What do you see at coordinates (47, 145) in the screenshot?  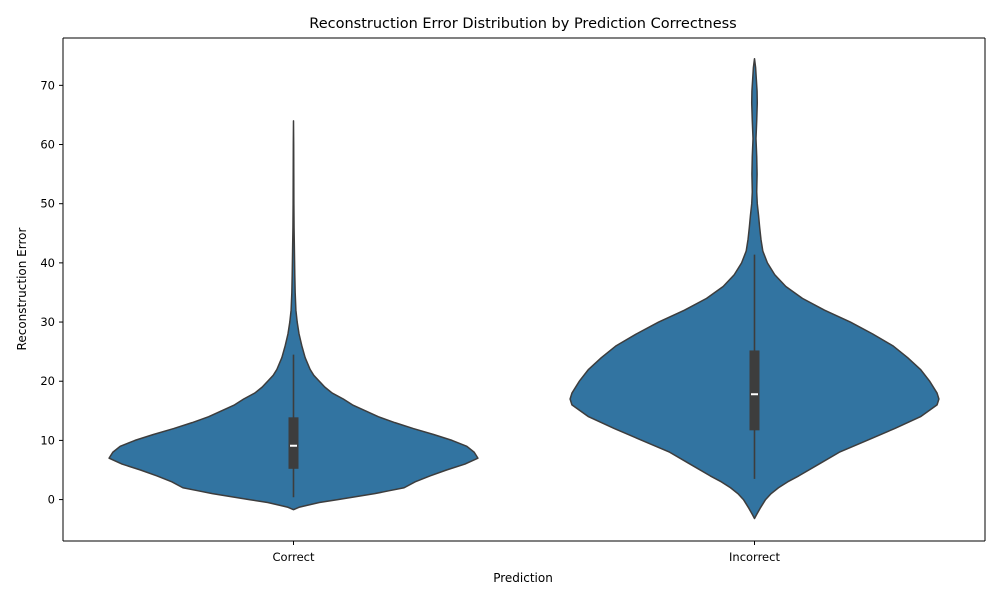 I see `y-tick-label: 60` at bounding box center [47, 145].